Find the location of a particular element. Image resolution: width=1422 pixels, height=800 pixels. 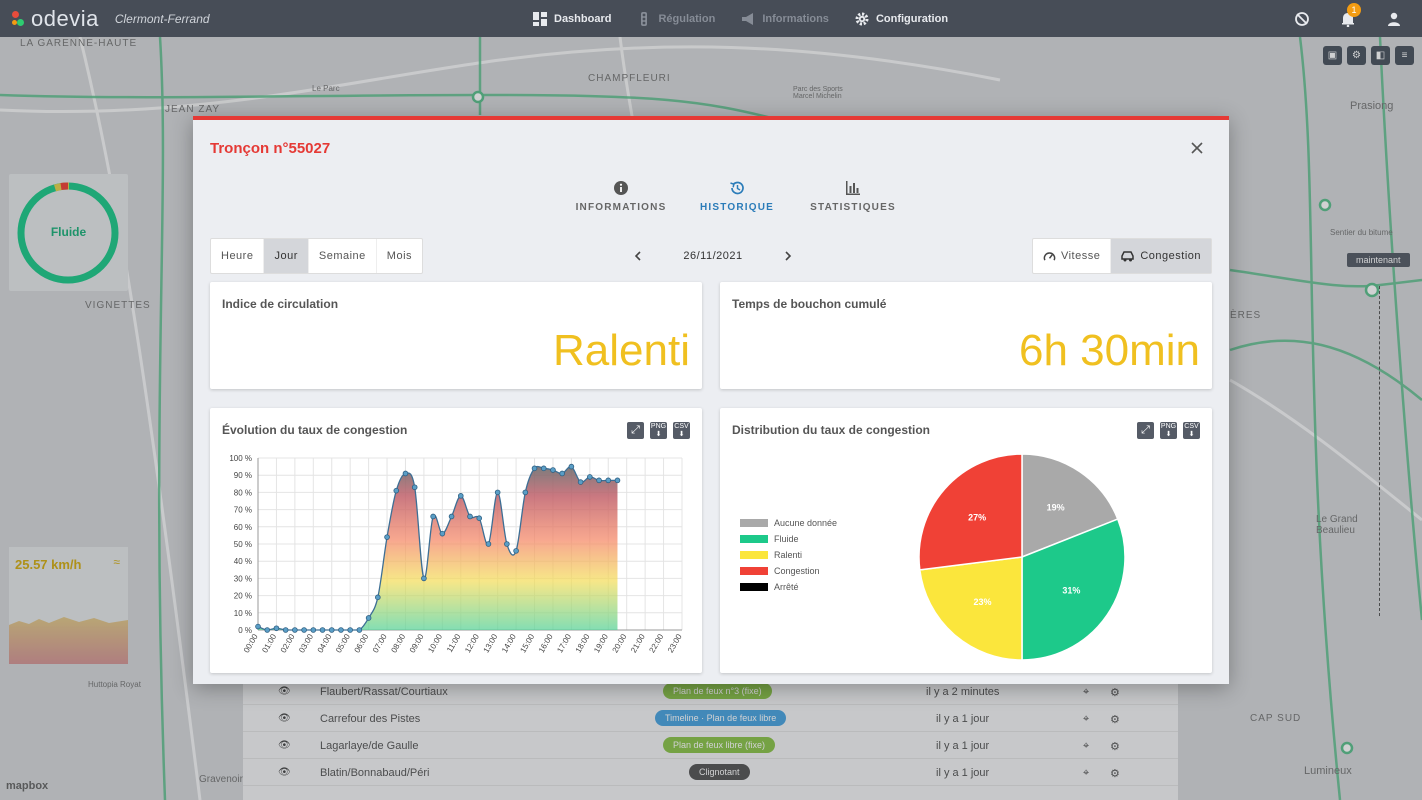

pie-label: 19% is located at coordinates (1056, 508).